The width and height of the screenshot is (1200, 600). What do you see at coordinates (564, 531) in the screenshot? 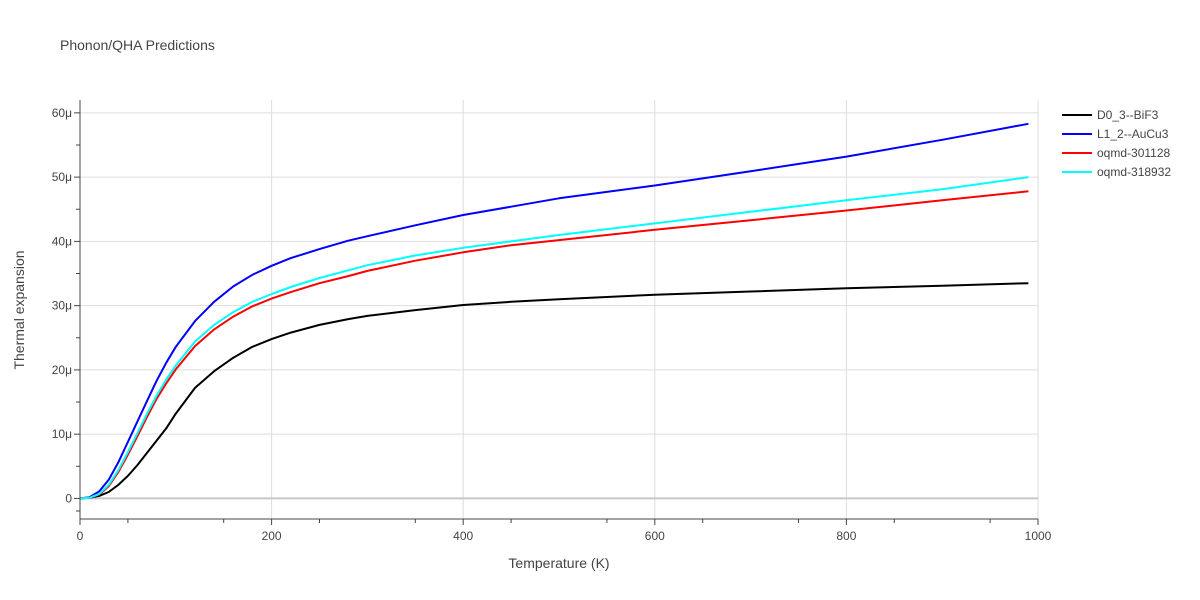
I see `x-axis-ticks: 0 200 400 600 800 1000` at bounding box center [564, 531].